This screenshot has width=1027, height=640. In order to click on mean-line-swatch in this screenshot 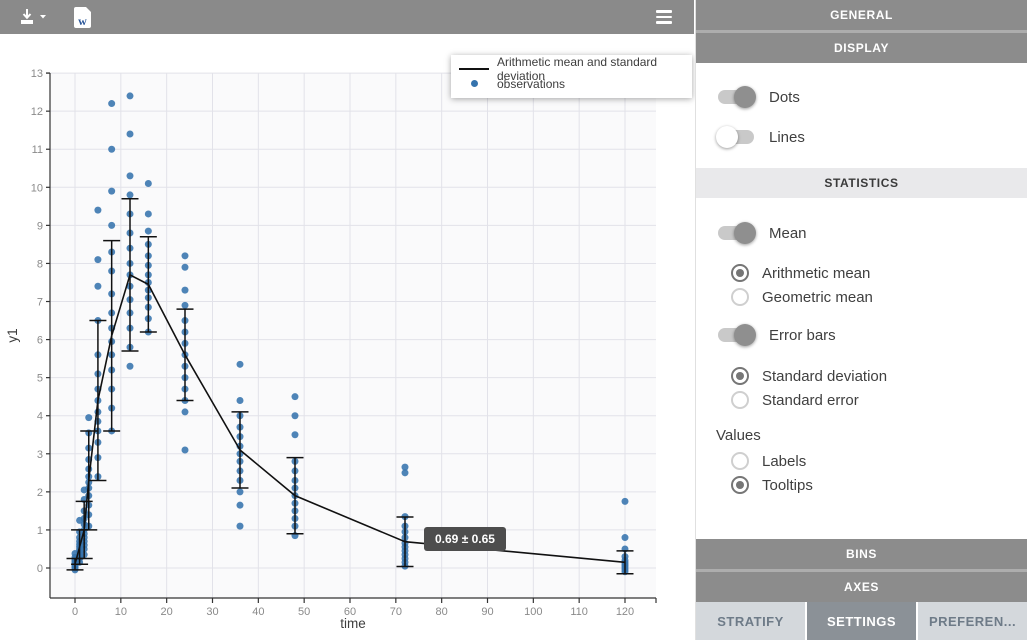, I will do `click(474, 68)`.